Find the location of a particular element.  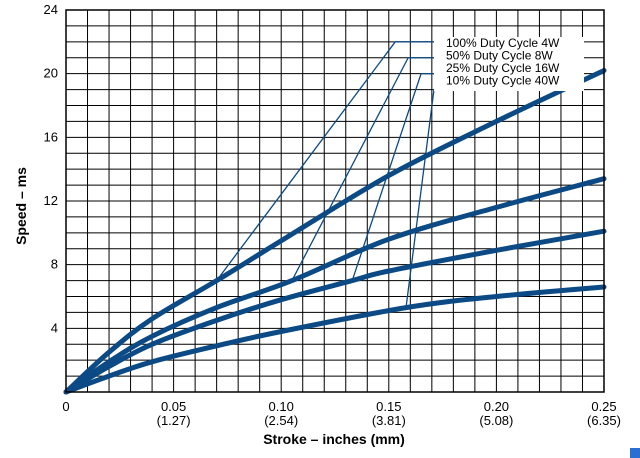

x-tick-sublabel-2: (2.54) is located at coordinates (281, 420).